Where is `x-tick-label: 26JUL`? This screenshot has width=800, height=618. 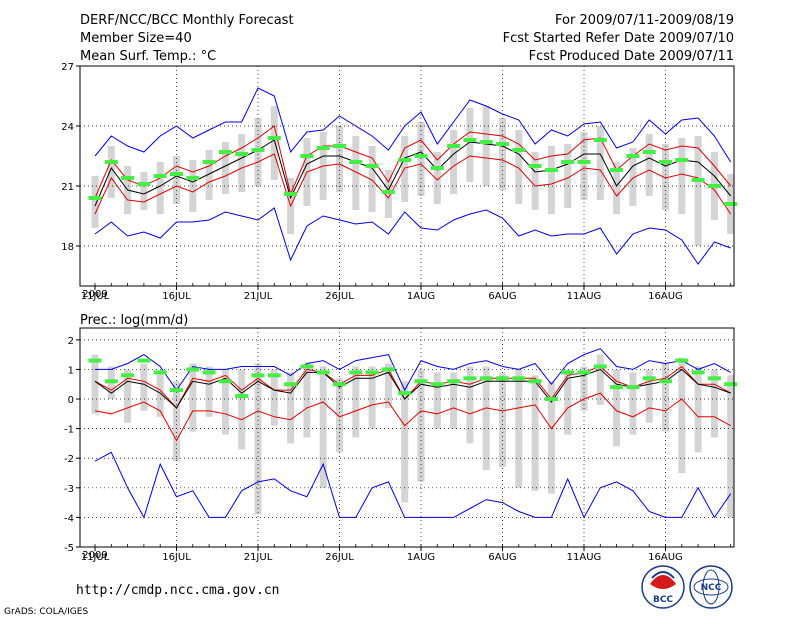
x-tick-label: 26JUL is located at coordinates (339, 557).